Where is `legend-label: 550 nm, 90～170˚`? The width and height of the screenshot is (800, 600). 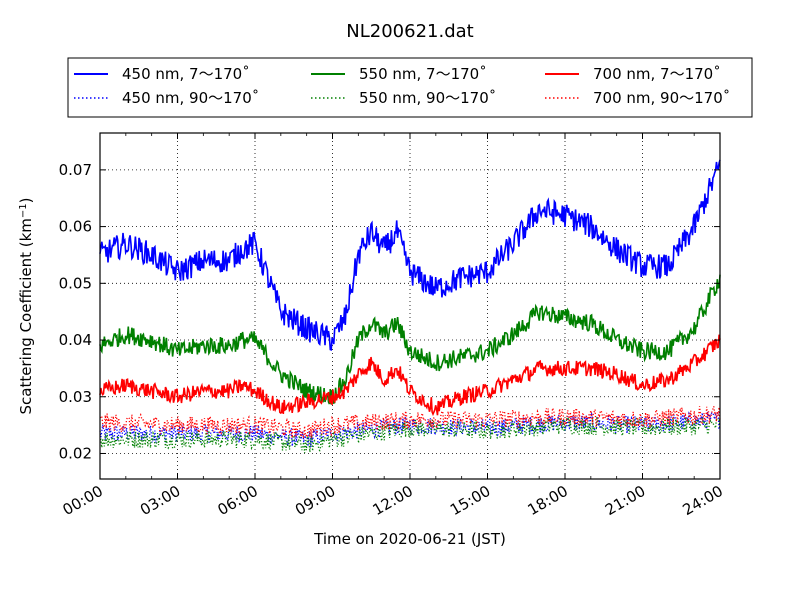
legend-label: 550 nm, 90～170˚ is located at coordinates (427, 98).